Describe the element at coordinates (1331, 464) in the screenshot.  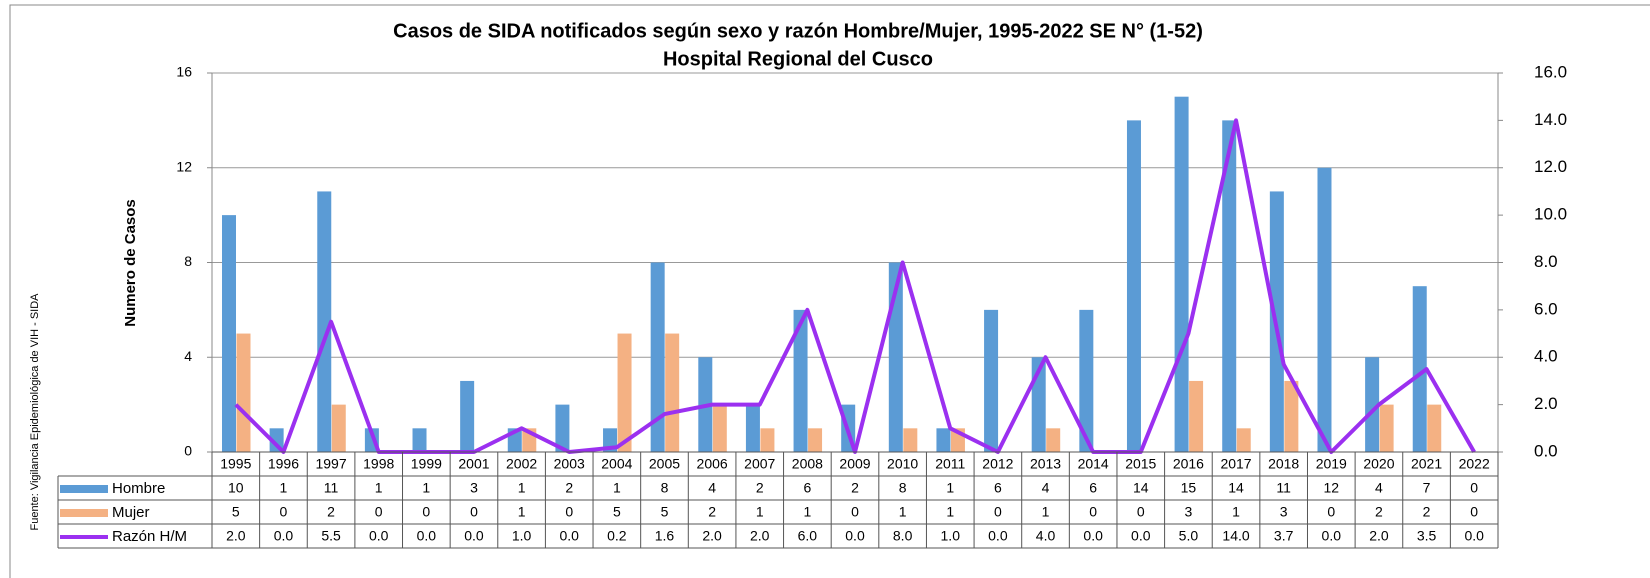
I see `x-tick-label: 2019` at that location.